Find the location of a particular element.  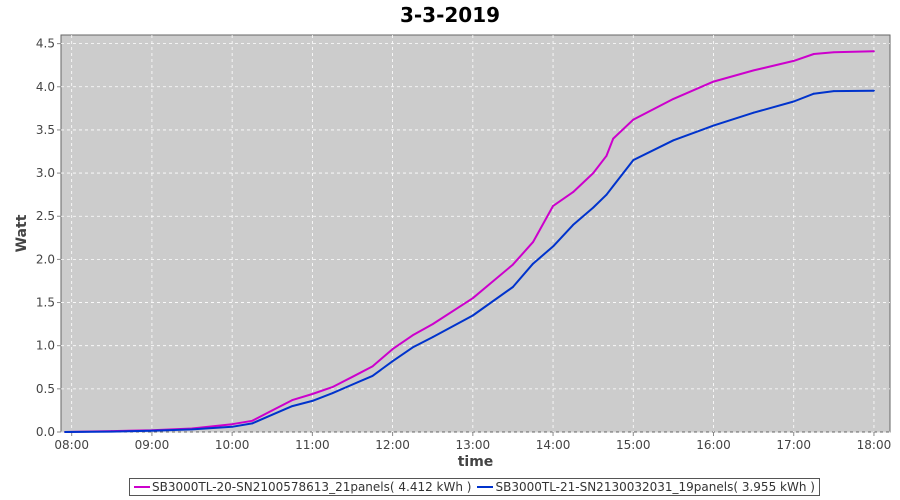

x-tick-label: 14:00 is located at coordinates (553, 445).